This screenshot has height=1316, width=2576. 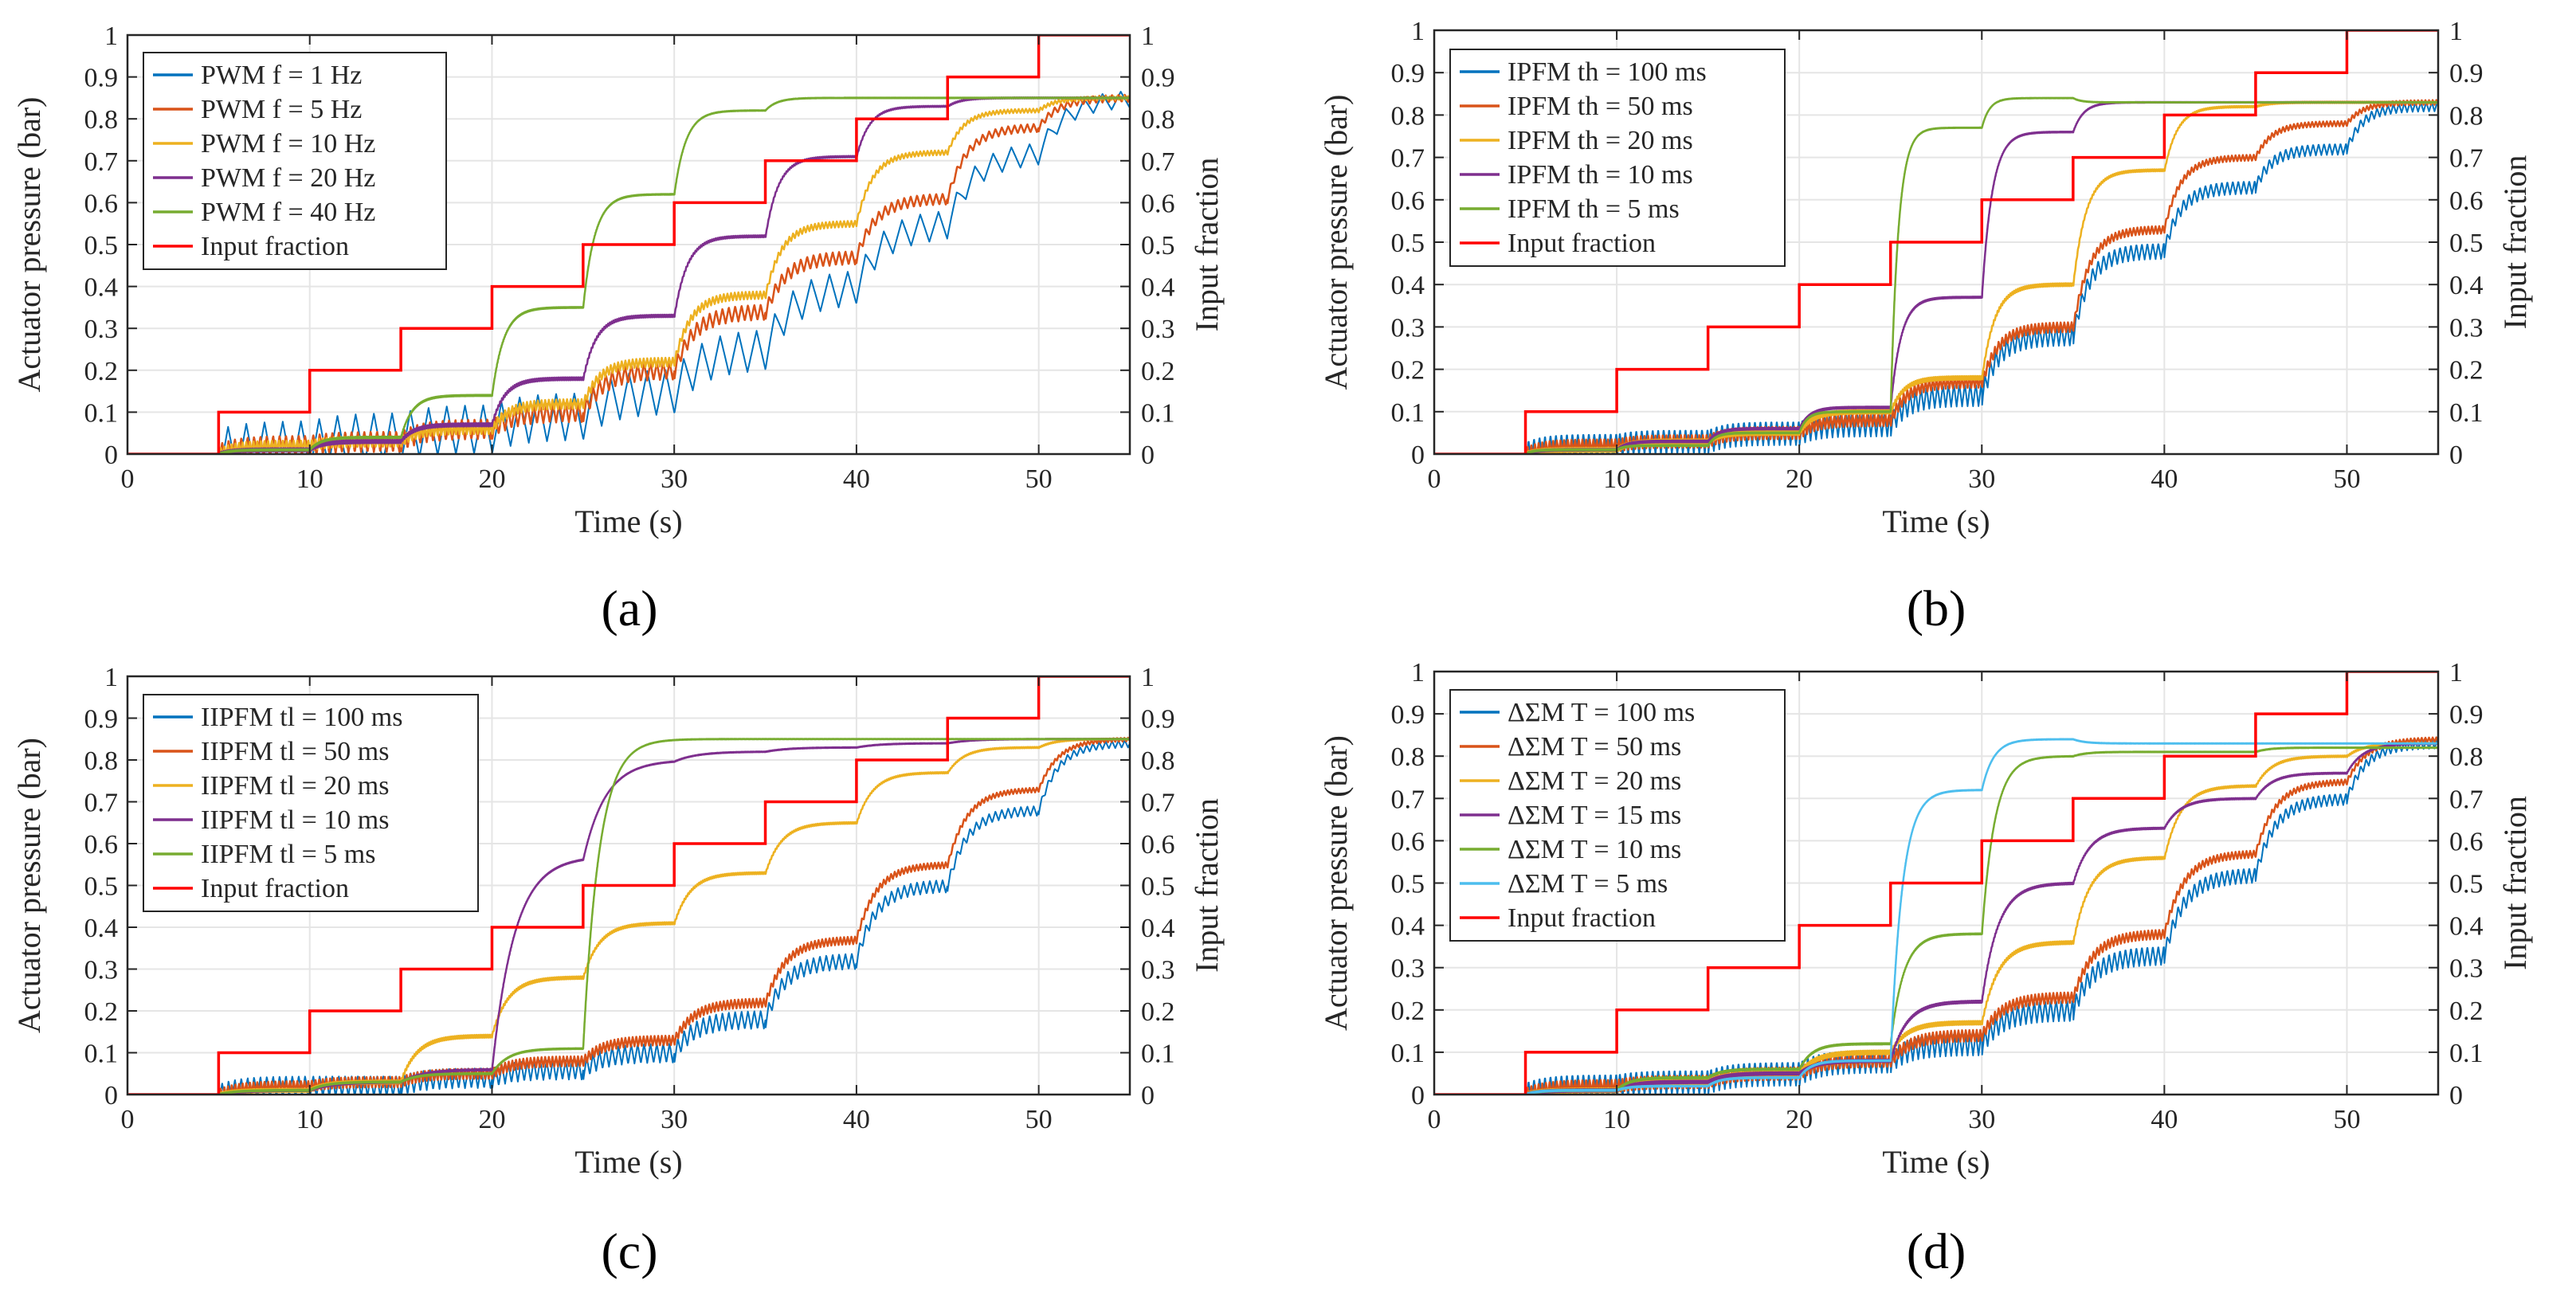 What do you see at coordinates (282, 75) in the screenshot?
I see `legend-entry: PWM f = 1 Hz` at bounding box center [282, 75].